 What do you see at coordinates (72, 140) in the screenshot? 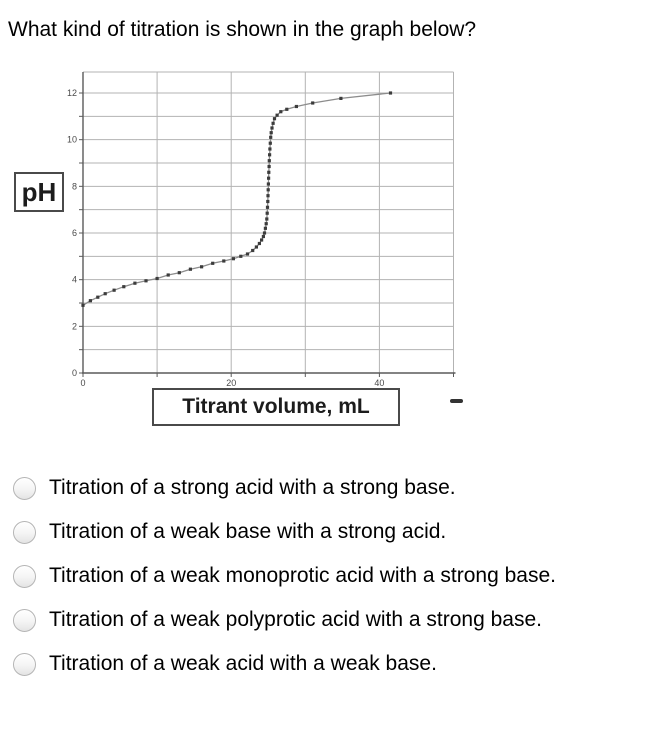
I see `svg-text: 10` at bounding box center [72, 140].